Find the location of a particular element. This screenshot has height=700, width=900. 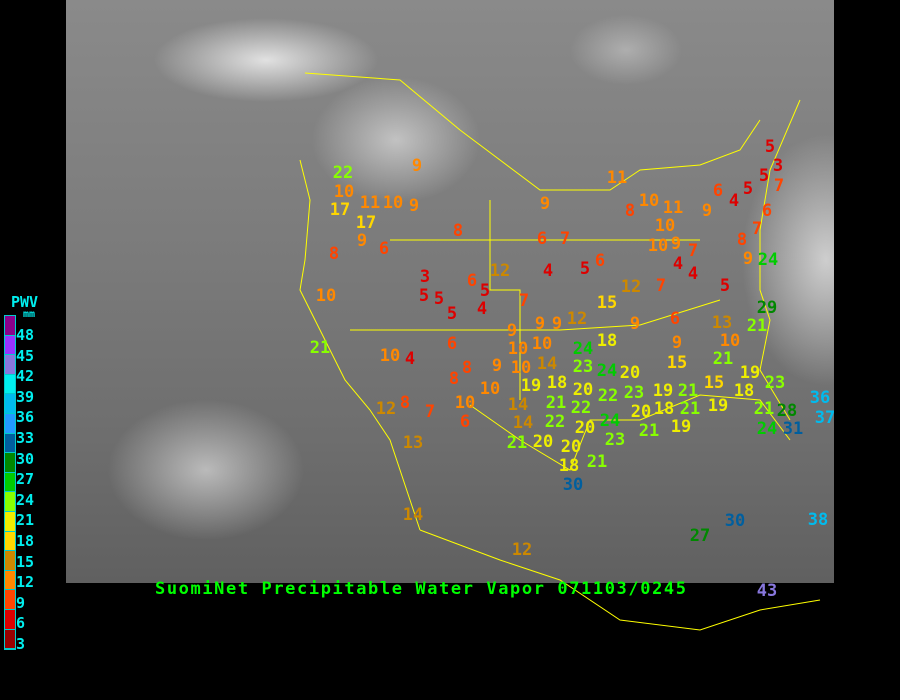

color-scale-label: 45 is located at coordinates (25, 355).